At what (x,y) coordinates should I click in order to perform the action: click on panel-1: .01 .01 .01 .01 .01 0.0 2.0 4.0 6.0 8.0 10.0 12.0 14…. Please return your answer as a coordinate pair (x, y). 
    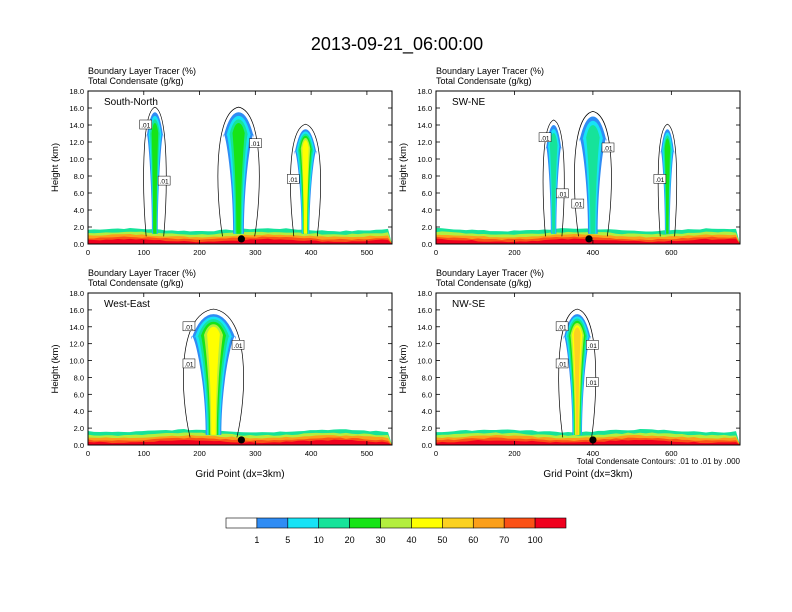
    Looking at the image, I should click on (569, 161).